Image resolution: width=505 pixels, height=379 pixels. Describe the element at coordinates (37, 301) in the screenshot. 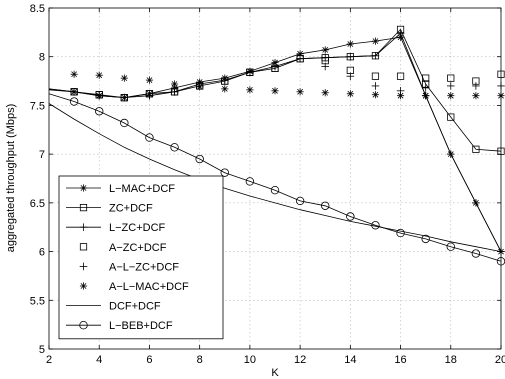

I see `y-tick-label: 5.5` at that location.